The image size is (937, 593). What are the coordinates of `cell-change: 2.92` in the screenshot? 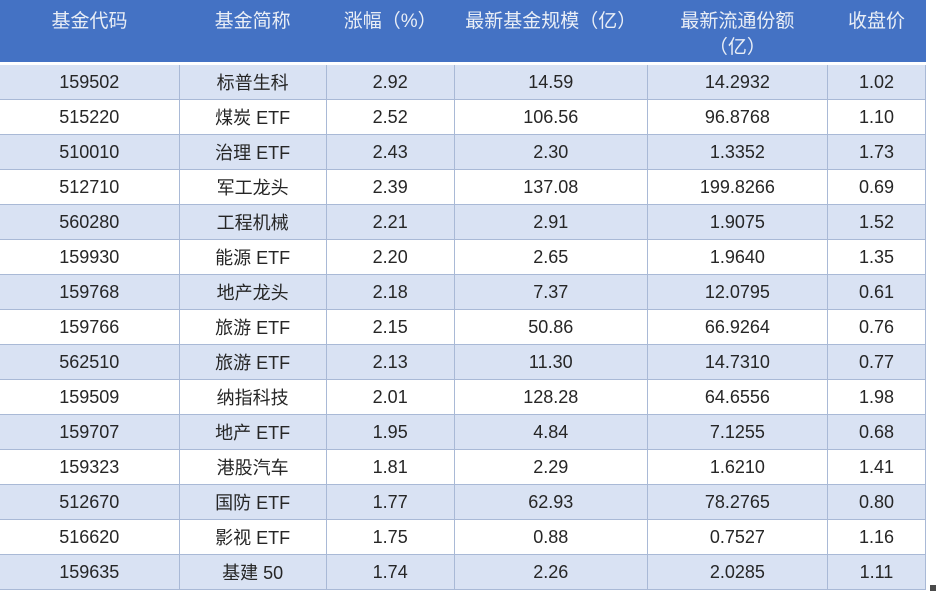 It's located at (390, 81).